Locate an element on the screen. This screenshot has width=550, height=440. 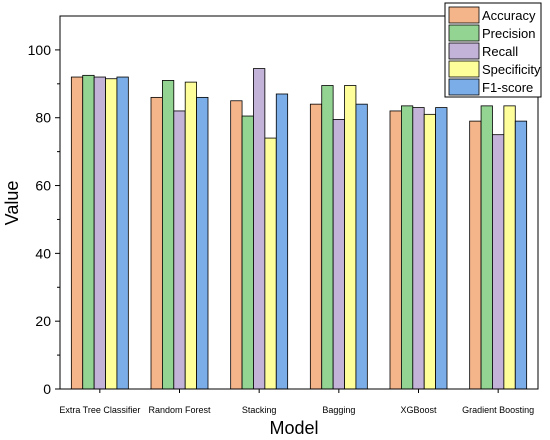
y-tick-label: 40 is located at coordinates (43, 253).